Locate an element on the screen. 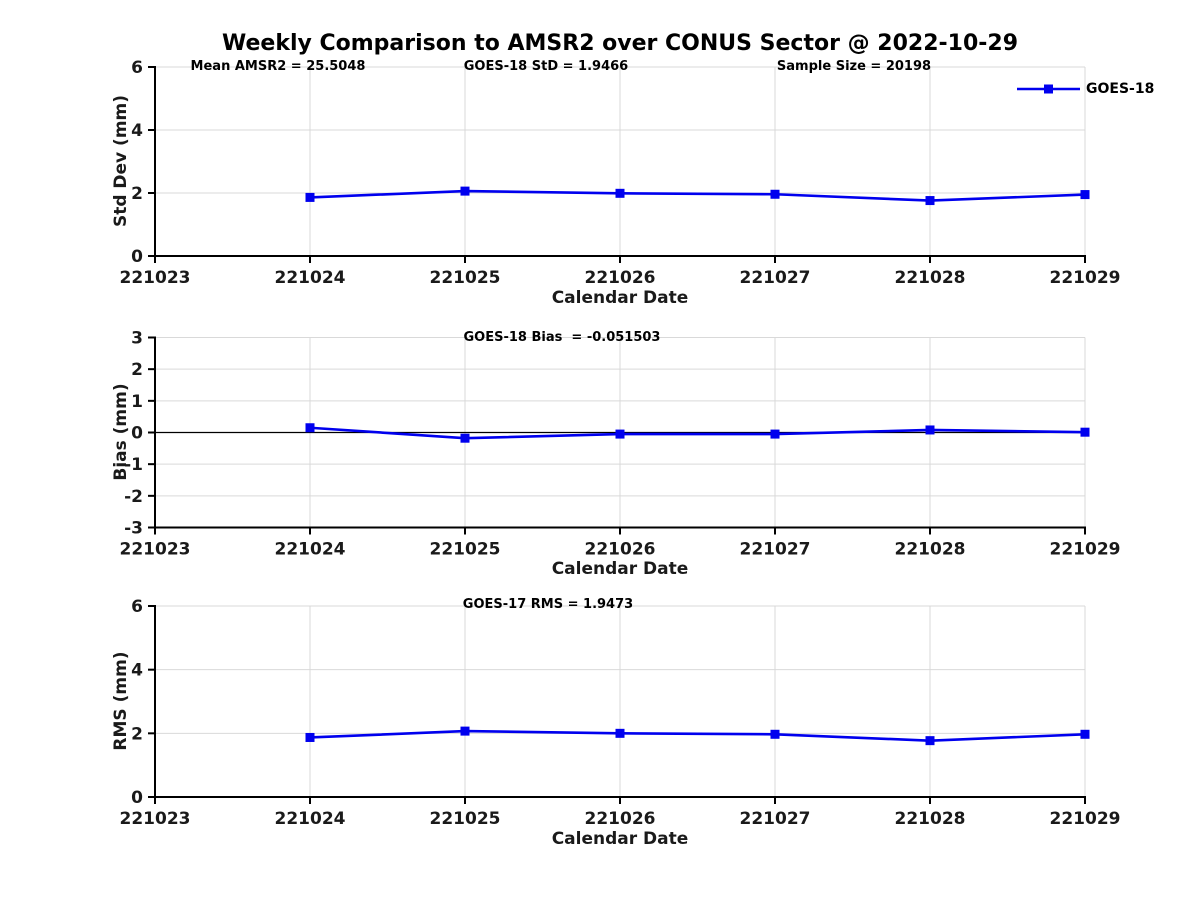 The width and height of the screenshot is (1200, 900). y-axis-label-stddev: Std Dev (mm) is located at coordinates (121, 161).